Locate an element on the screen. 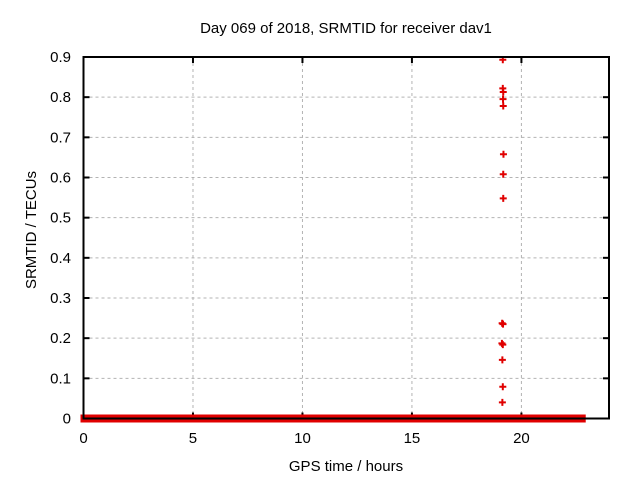  x-tick-label: 0 is located at coordinates (83, 438).